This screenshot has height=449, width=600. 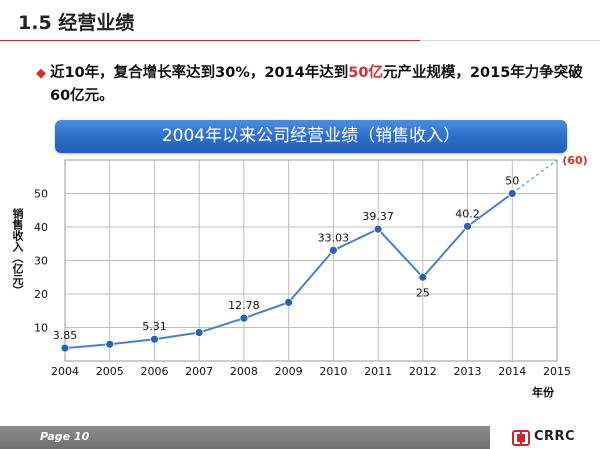 What do you see at coordinates (41, 294) in the screenshot?
I see `y-tick-label: 20` at bounding box center [41, 294].